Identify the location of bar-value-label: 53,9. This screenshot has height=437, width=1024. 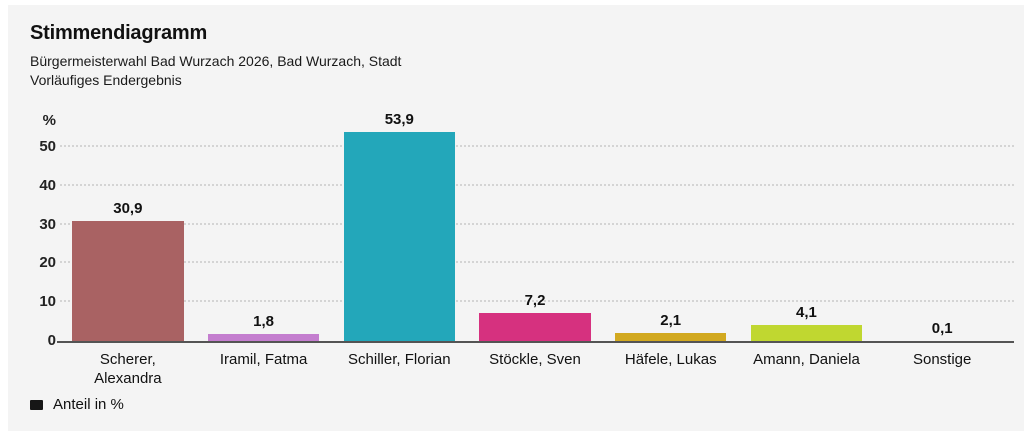
(399, 119).